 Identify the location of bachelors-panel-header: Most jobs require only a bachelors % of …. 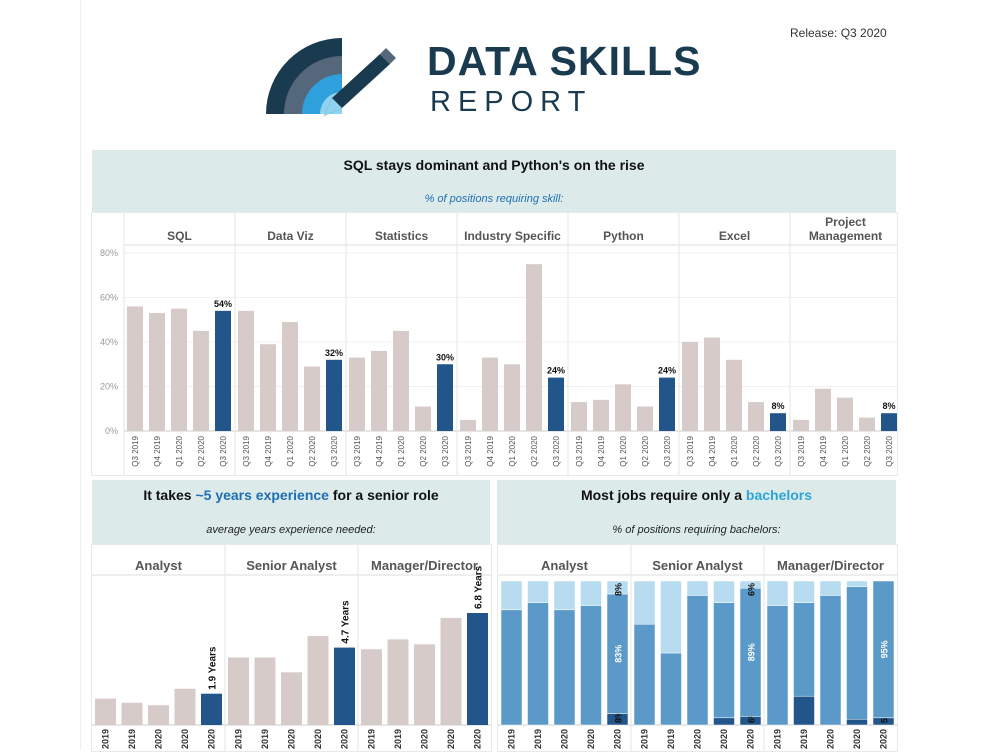
(696, 512).